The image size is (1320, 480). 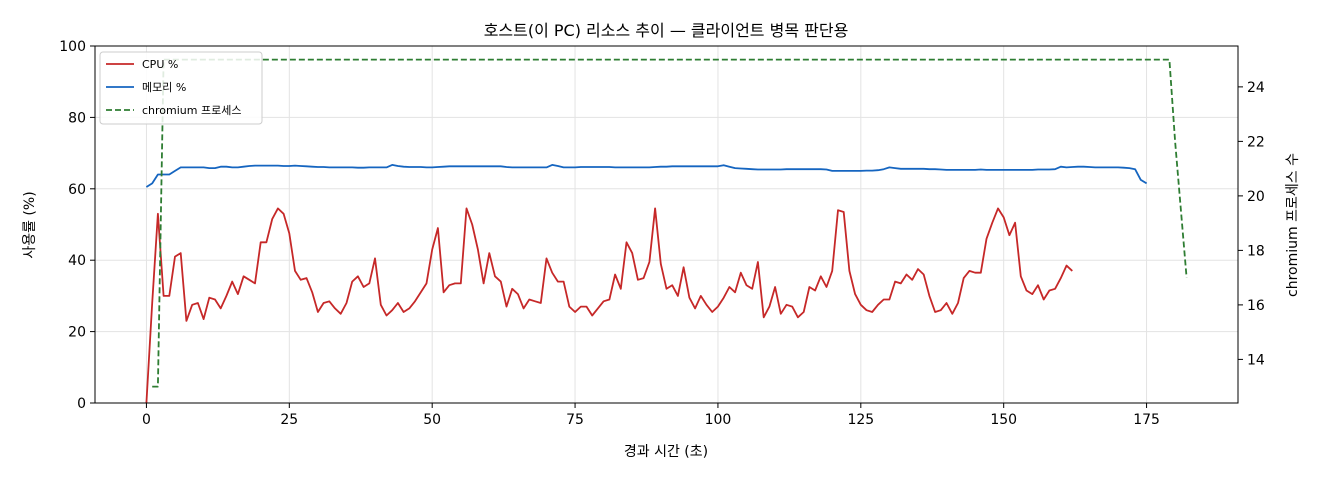 What do you see at coordinates (666, 30) in the screenshot?
I see `chart-title: 호스트(이 PC) 리소스 추이 — 클라이언트 병목 판단용` at bounding box center [666, 30].